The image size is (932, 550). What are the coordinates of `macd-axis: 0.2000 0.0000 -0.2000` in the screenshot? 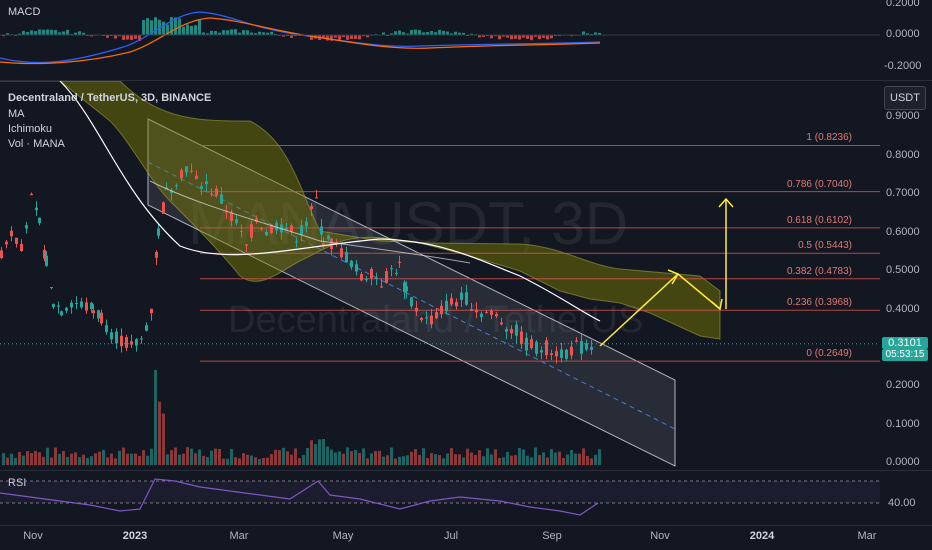 It's located at (906, 40).